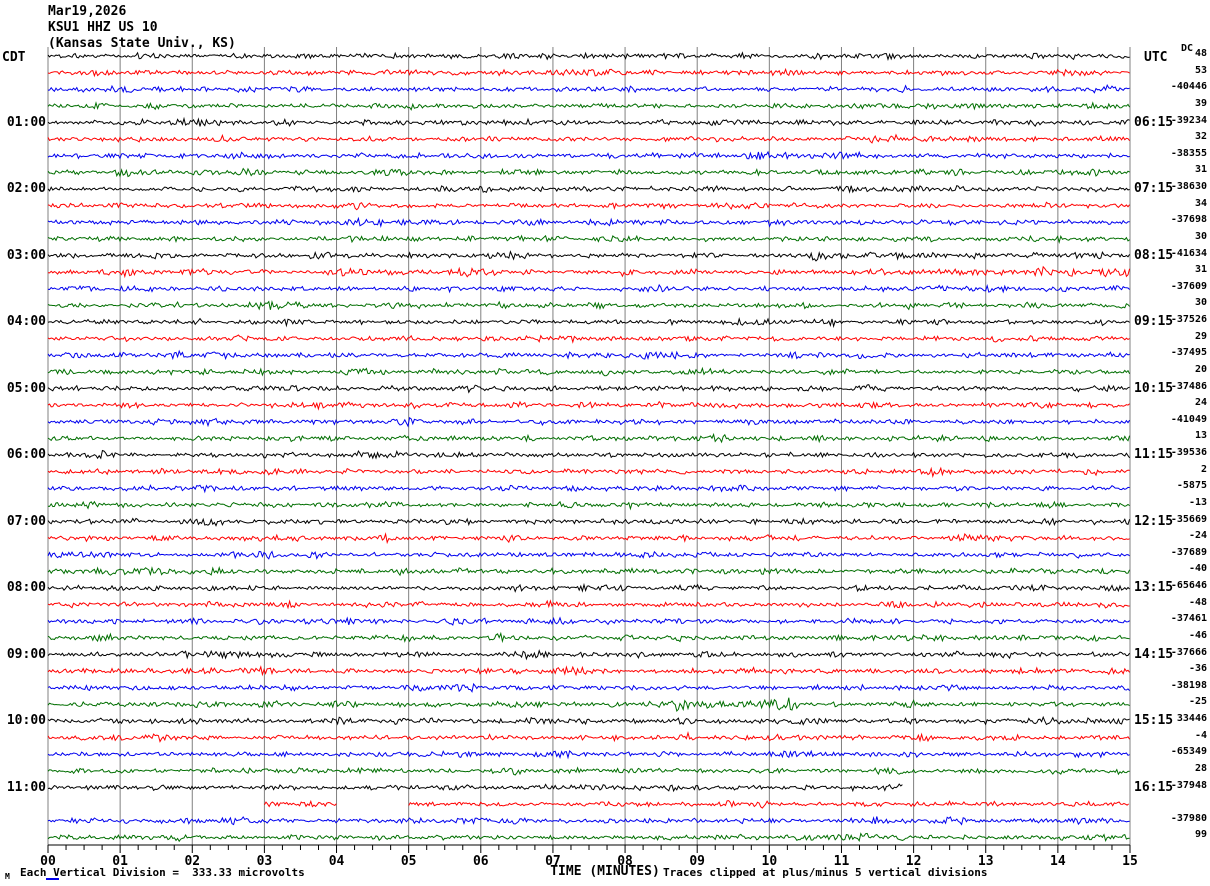 The height and width of the screenshot is (886, 1210). I want to click on utc-time-label: 07:15, so click(1154, 188).